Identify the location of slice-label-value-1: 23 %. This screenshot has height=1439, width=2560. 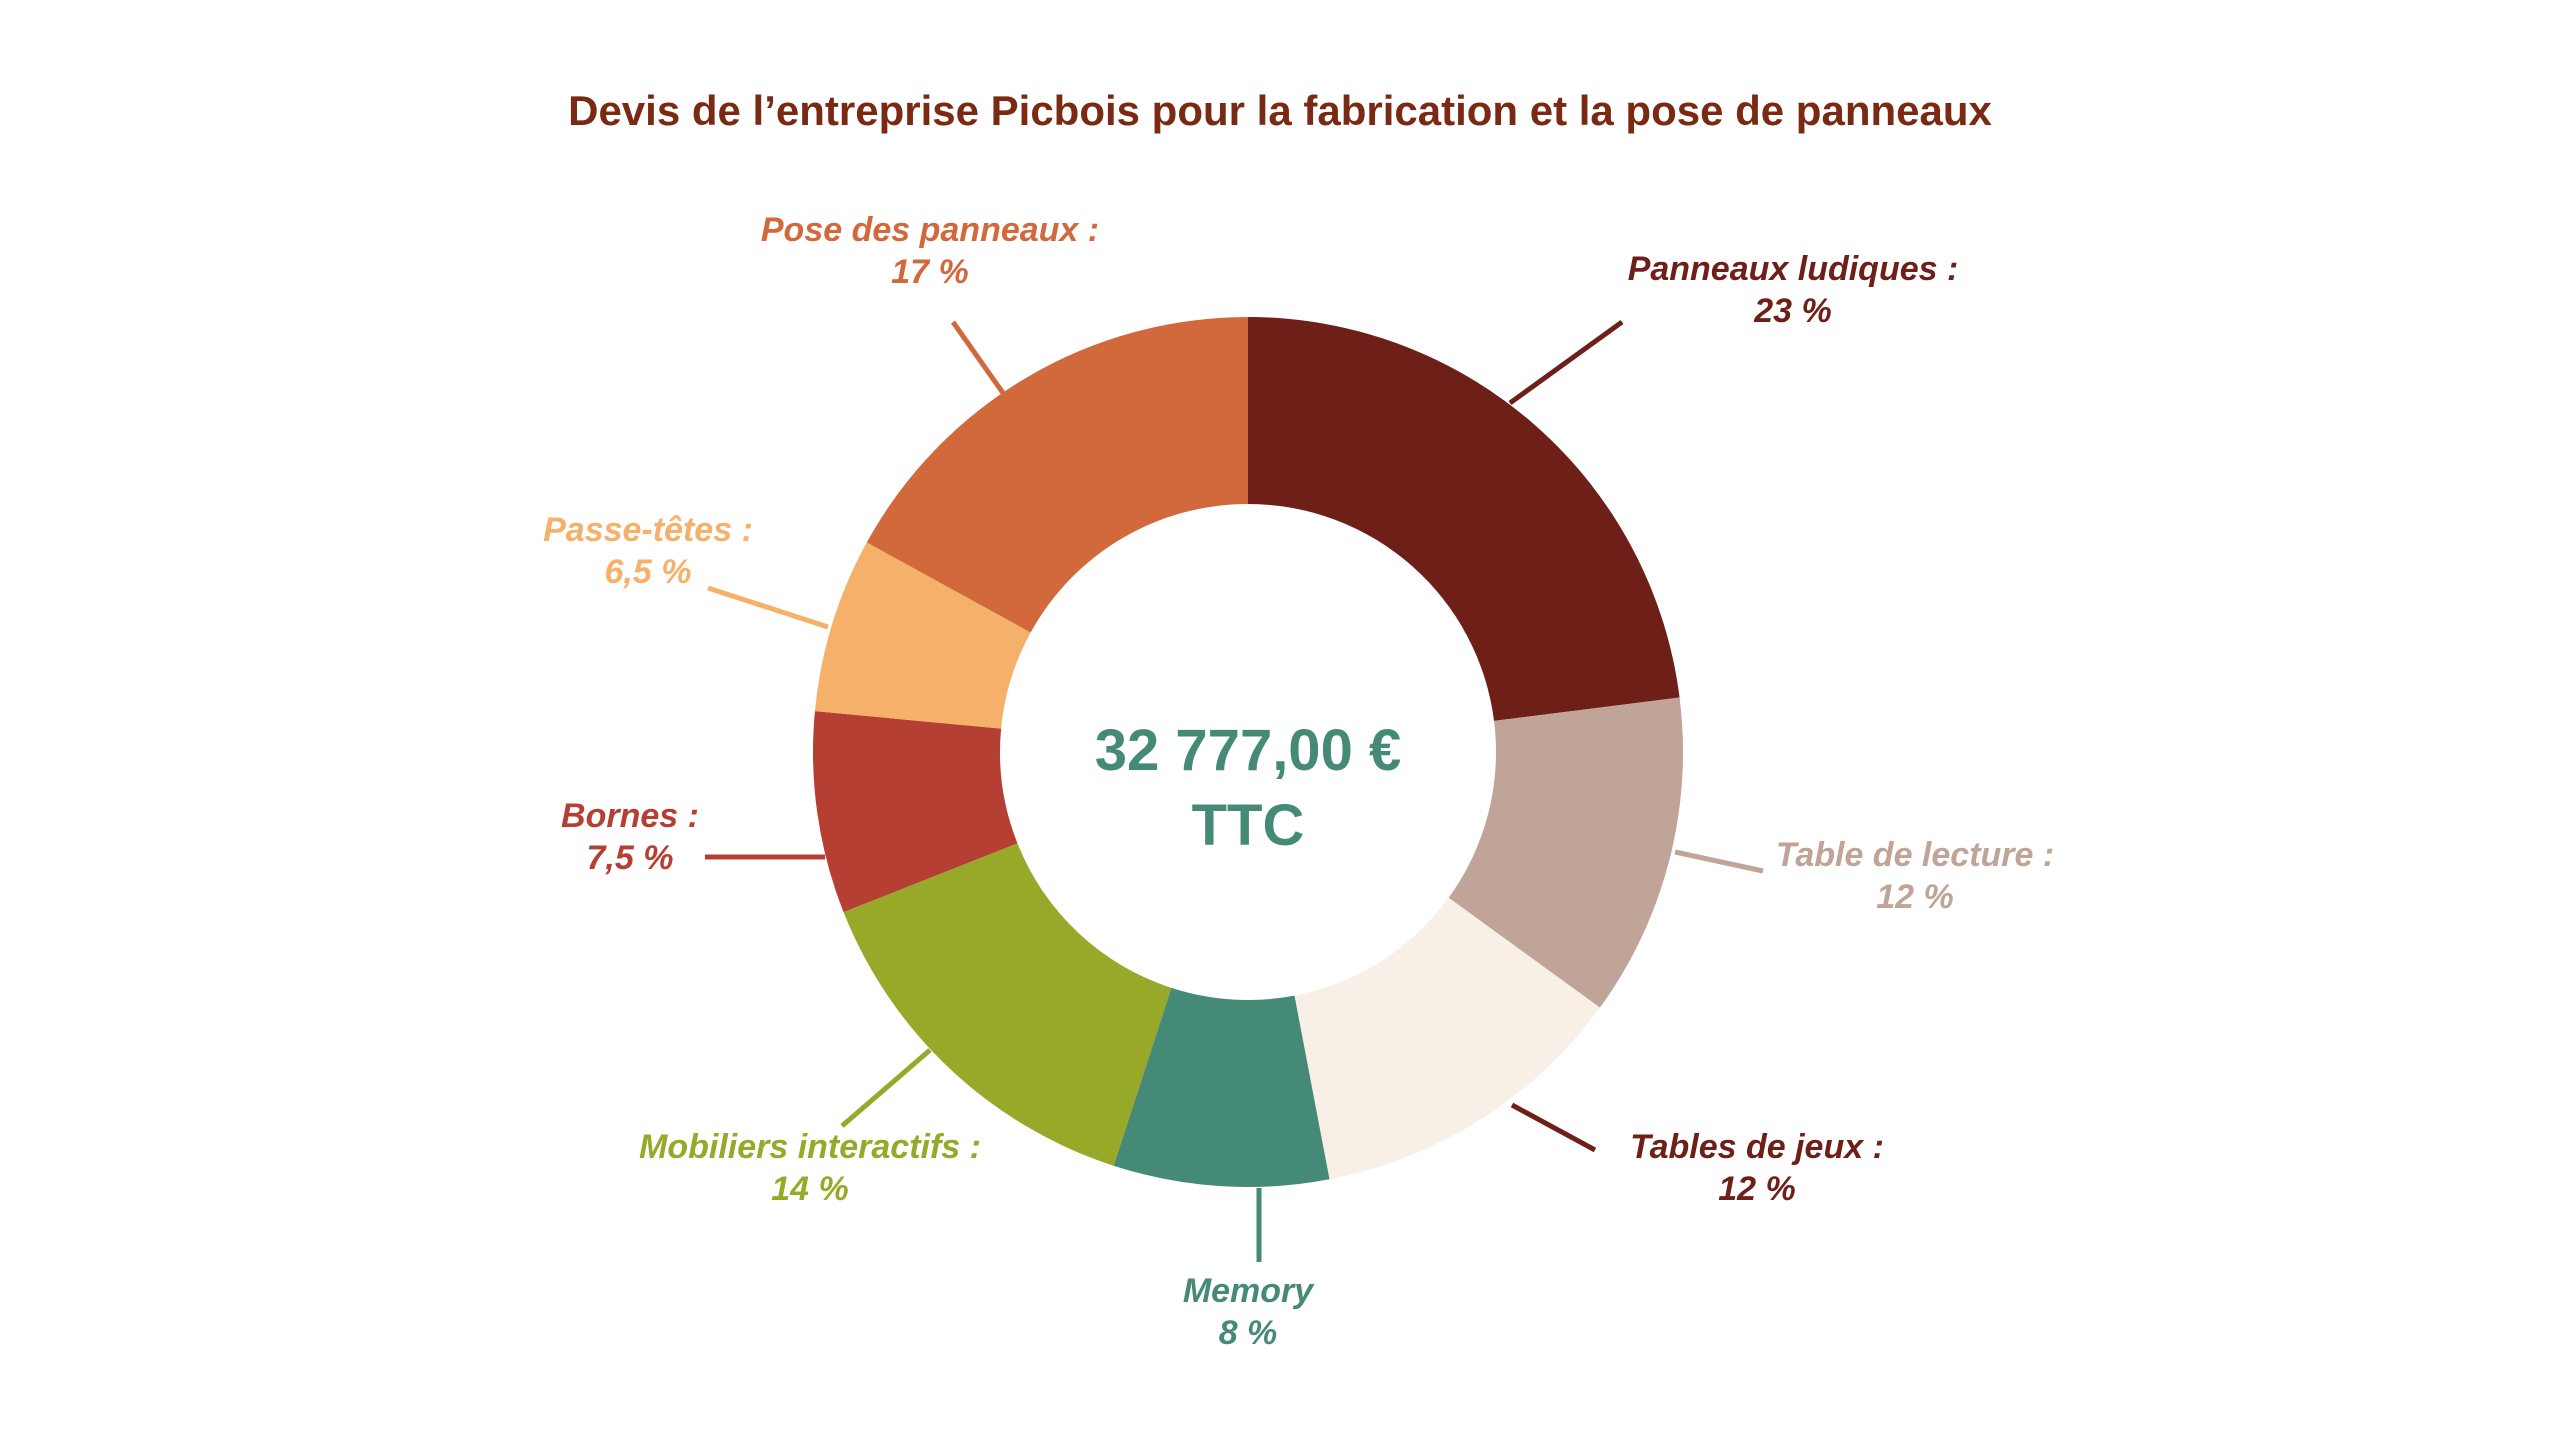
(1792, 311).